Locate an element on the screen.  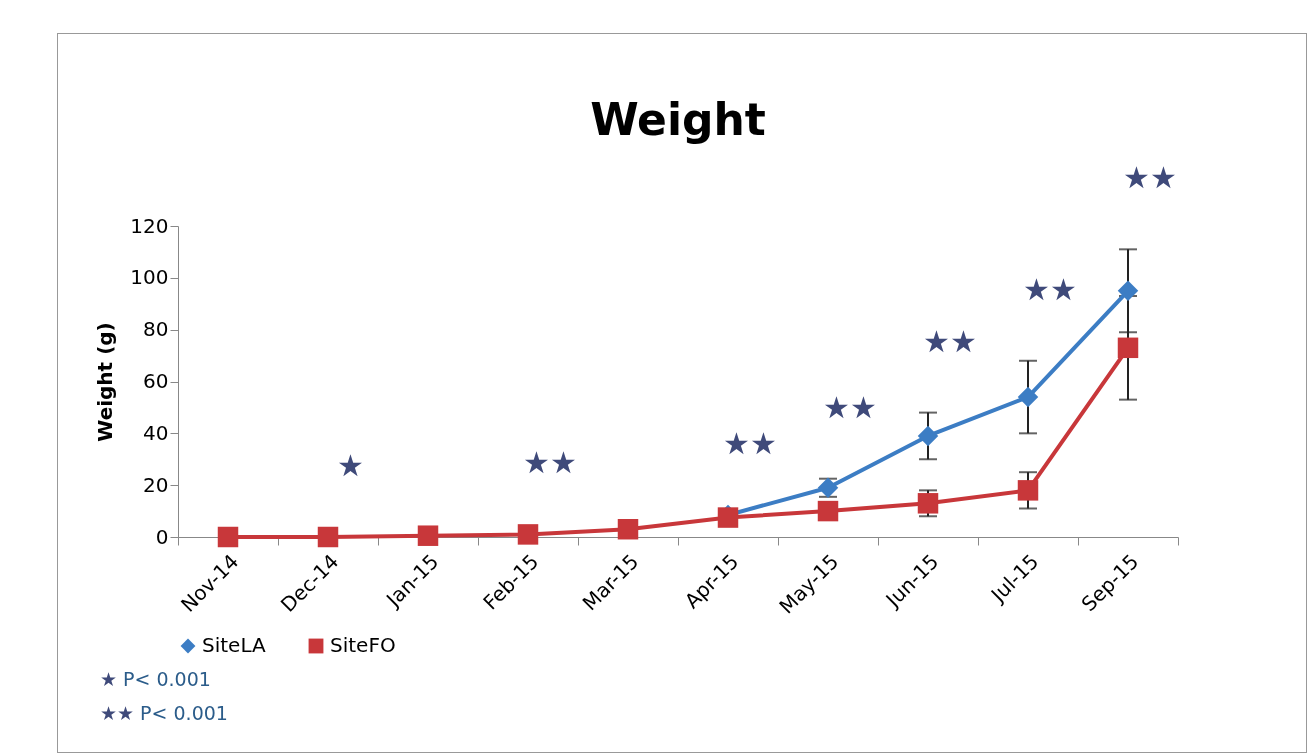
y-tick-label: 100 is located at coordinates (149, 277).